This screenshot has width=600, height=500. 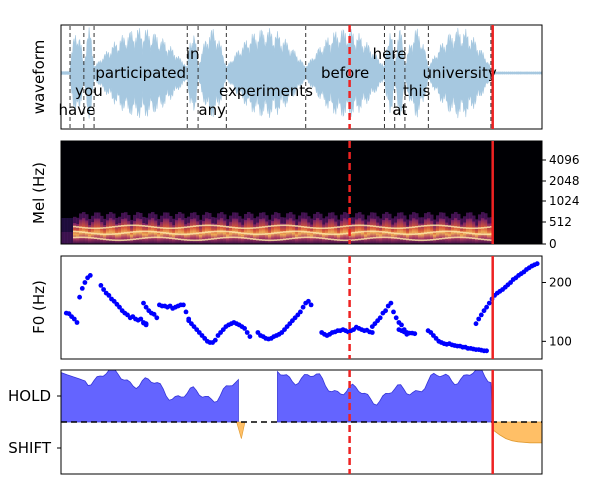 I want to click on turn-tick-label: HOLD, so click(x=29, y=396).